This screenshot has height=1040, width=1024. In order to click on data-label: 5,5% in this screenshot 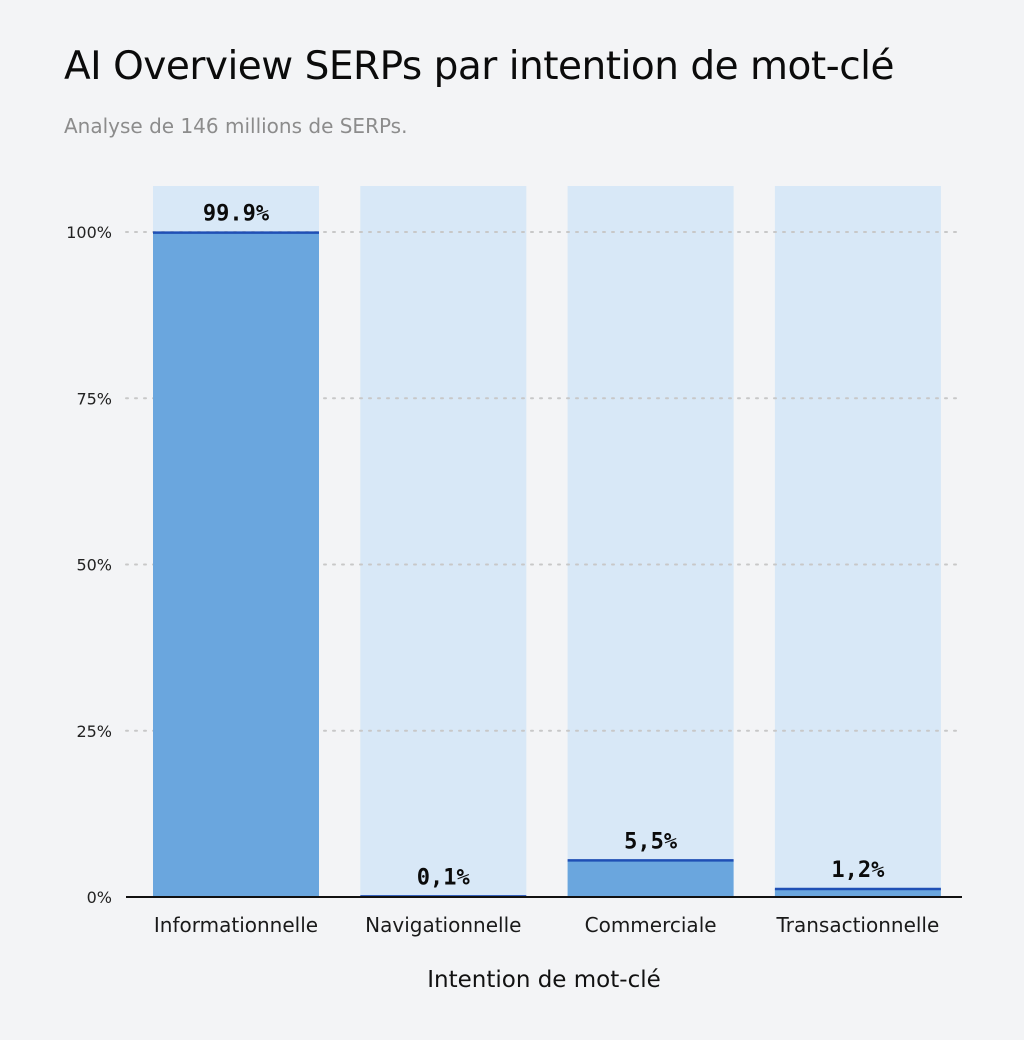, I will do `click(651, 841)`.